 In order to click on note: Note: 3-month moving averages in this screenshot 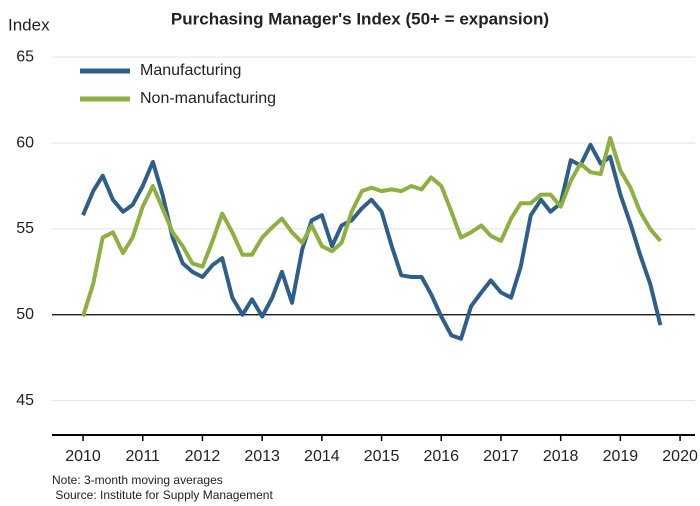, I will do `click(137, 480)`.